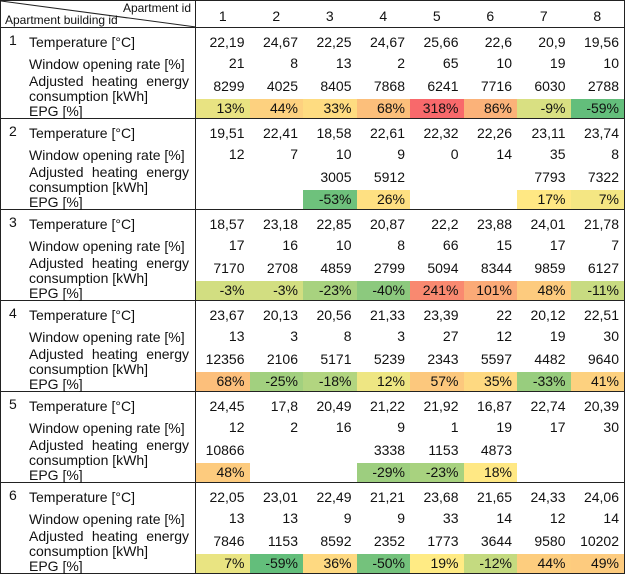 The height and width of the screenshot is (574, 625). What do you see at coordinates (504, 245) in the screenshot?
I see `window-opening-rate-cell: 15` at bounding box center [504, 245].